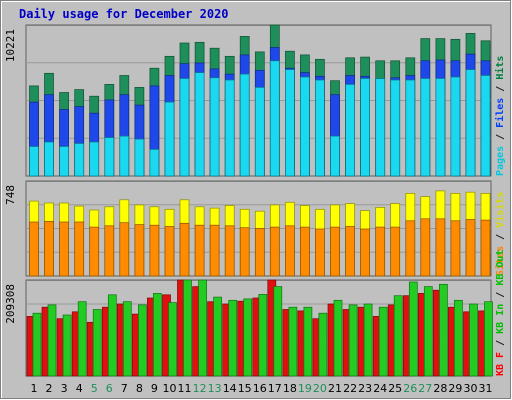 The width and height of the screenshot is (512, 400). I want to click on day-label-16: 16, so click(260, 388).